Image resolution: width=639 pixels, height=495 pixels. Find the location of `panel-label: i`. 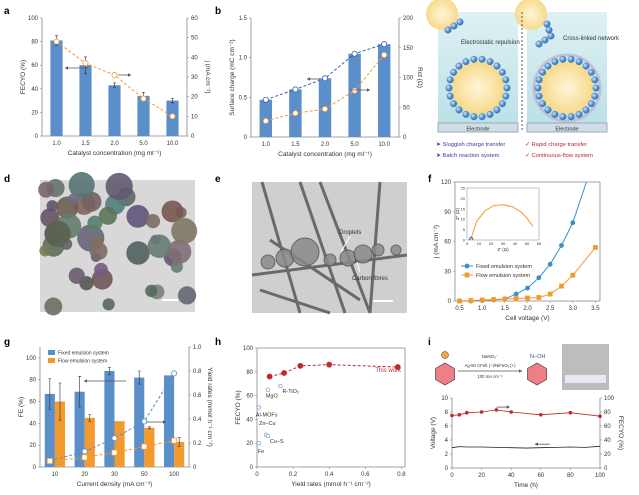

panel-label: i is located at coordinates (429, 342).